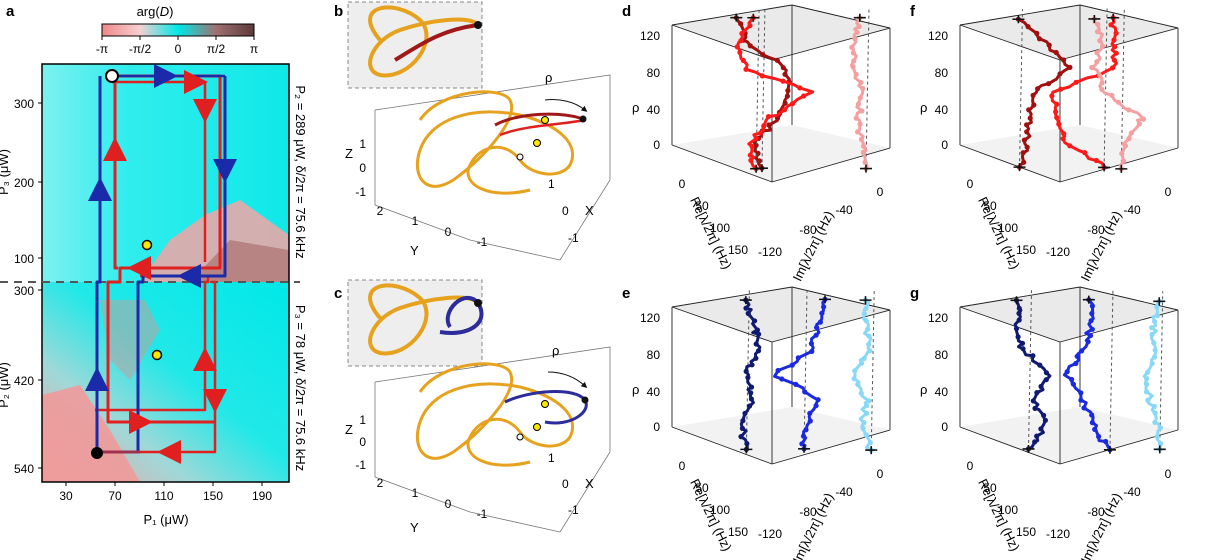 Image resolution: width=1214 pixels, height=560 pixels. What do you see at coordinates (360, 192) in the screenshot?
I see `z-tick: -1` at bounding box center [360, 192].